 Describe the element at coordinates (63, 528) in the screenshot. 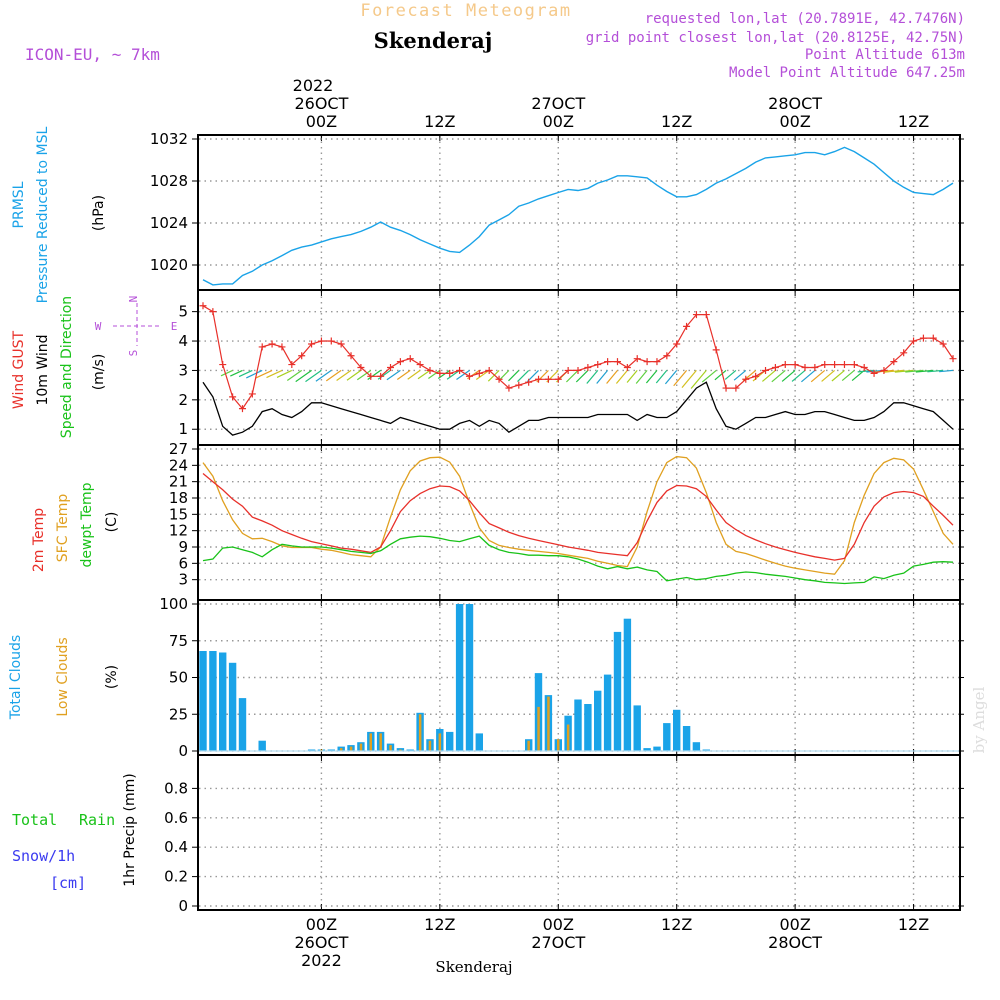

I see `sfc-temp-label: SFC Temp` at that location.